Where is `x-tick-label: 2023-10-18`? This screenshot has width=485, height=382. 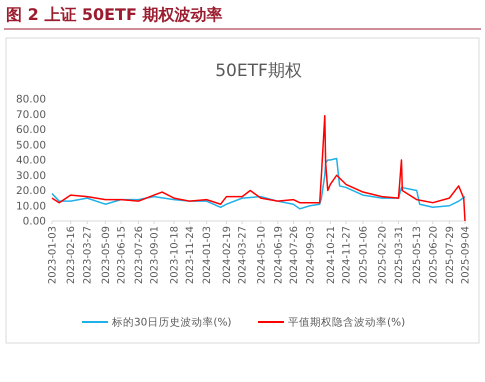 x-tick-label: 2023-10-18 is located at coordinates (174, 255).